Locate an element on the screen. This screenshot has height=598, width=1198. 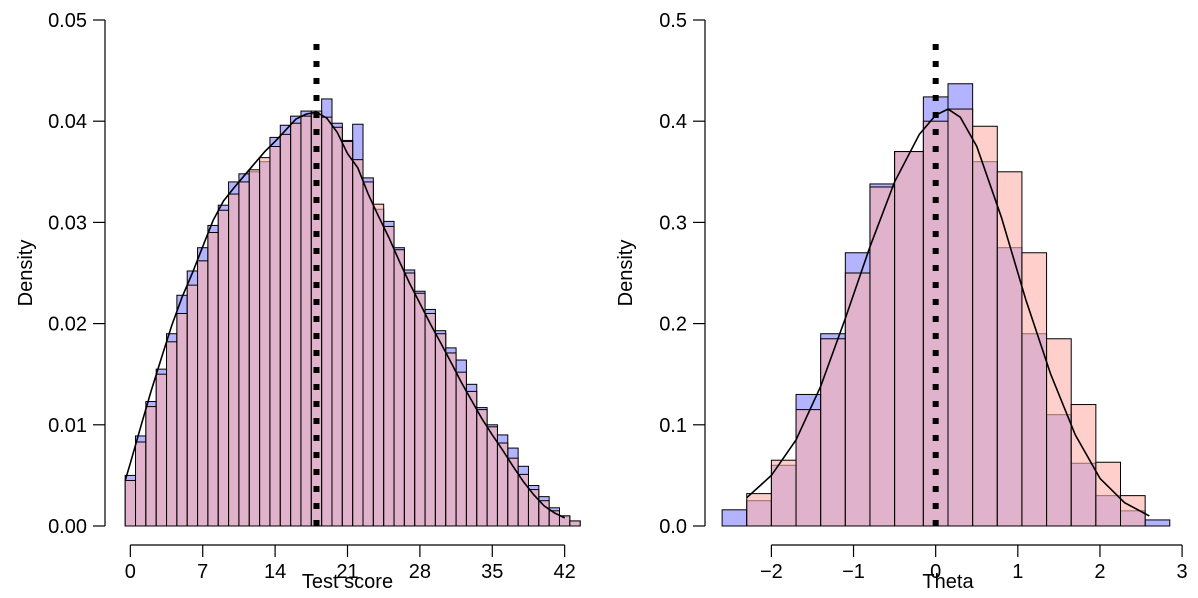
chart-0-x-tick-label: 42 is located at coordinates (565, 572).